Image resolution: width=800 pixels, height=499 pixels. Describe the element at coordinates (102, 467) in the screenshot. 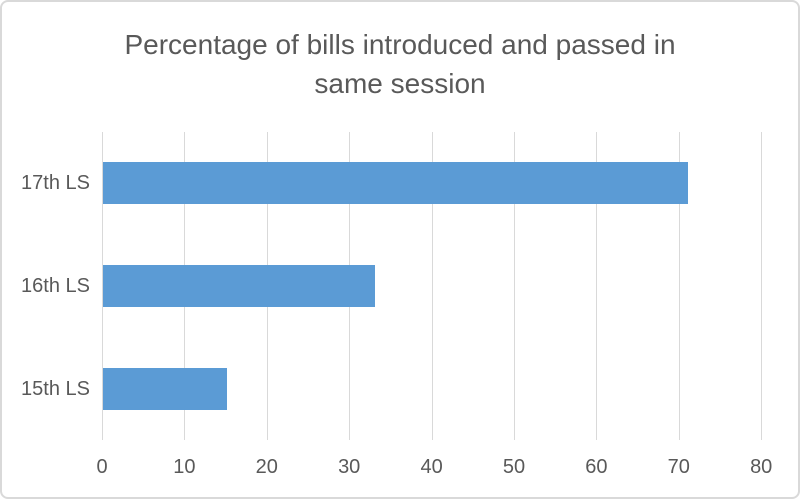

I see `x-tick-label: 0` at that location.